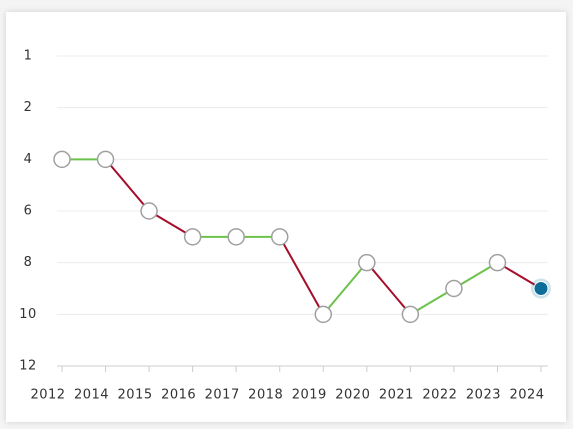 This screenshot has width=573, height=429. What do you see at coordinates (28, 56) in the screenshot?
I see `y-tick-label: 1` at bounding box center [28, 56].